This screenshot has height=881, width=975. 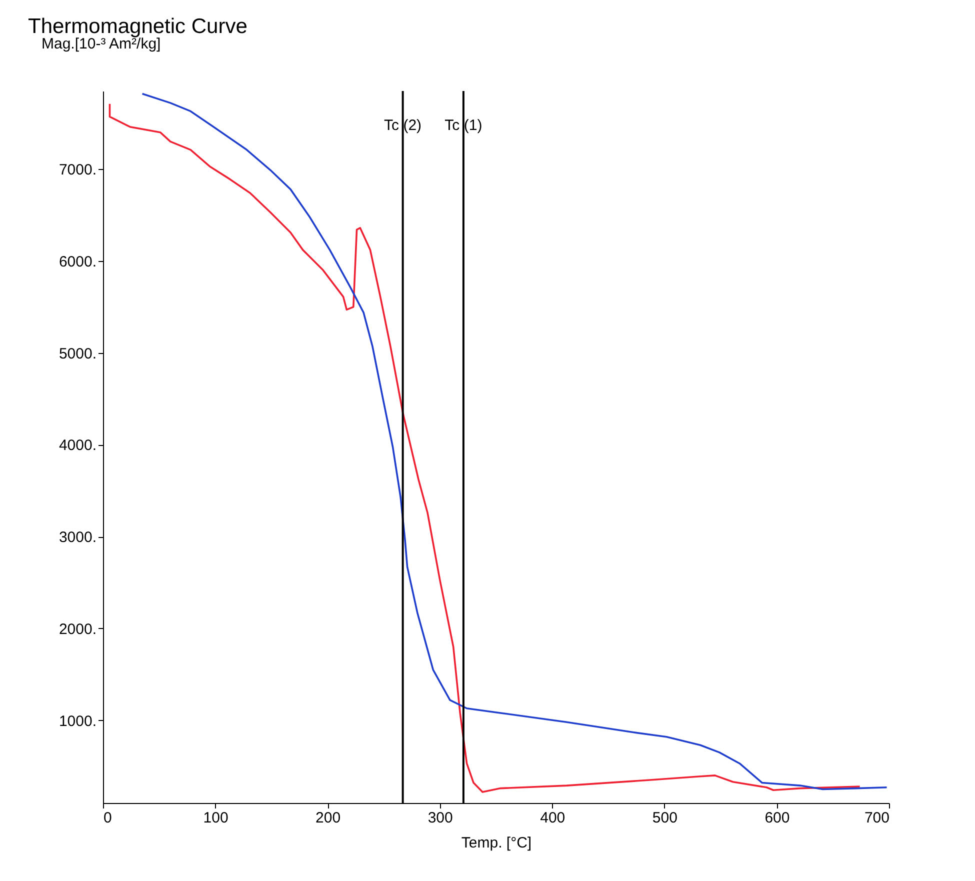 I want to click on y-tick-label: 2000., so click(x=77, y=629).